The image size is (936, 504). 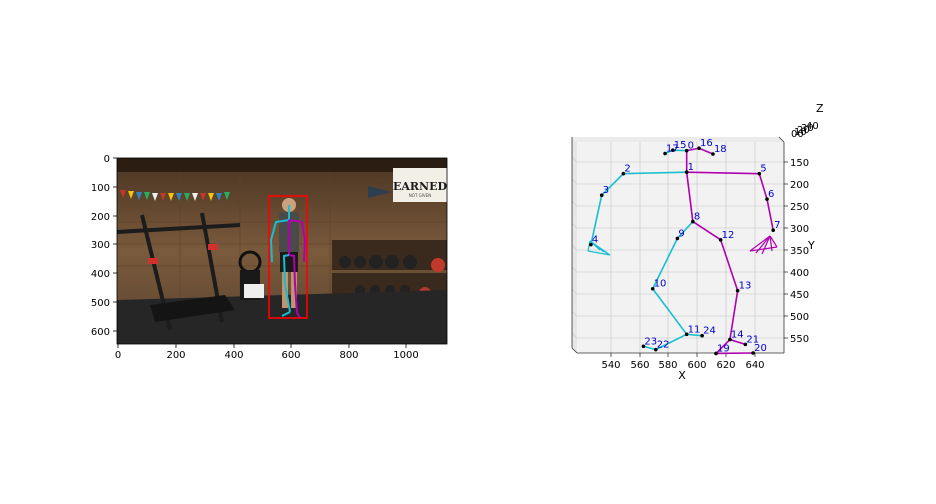 I want to click on gym-photo: EARNED NOT GIVEN, so click(x=282, y=251).